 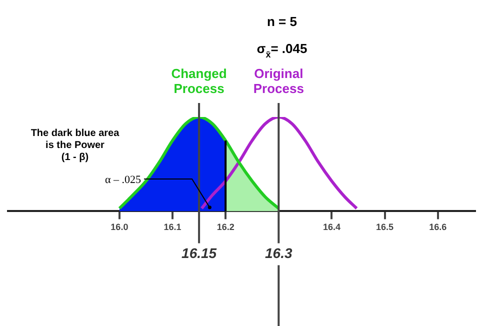 I want to click on x-tick-label: 16.2, so click(x=225, y=227).